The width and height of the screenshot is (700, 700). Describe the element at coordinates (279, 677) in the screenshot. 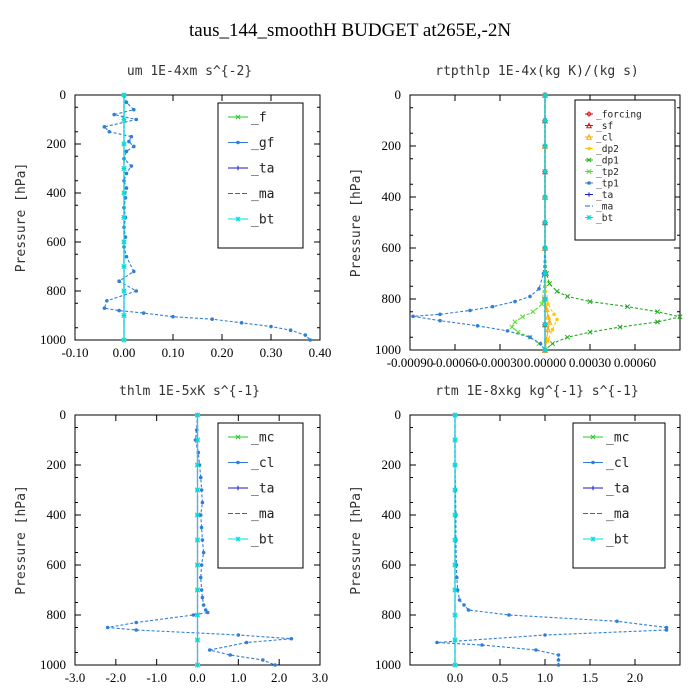

I see `x-tick-label: 2.0` at that location.